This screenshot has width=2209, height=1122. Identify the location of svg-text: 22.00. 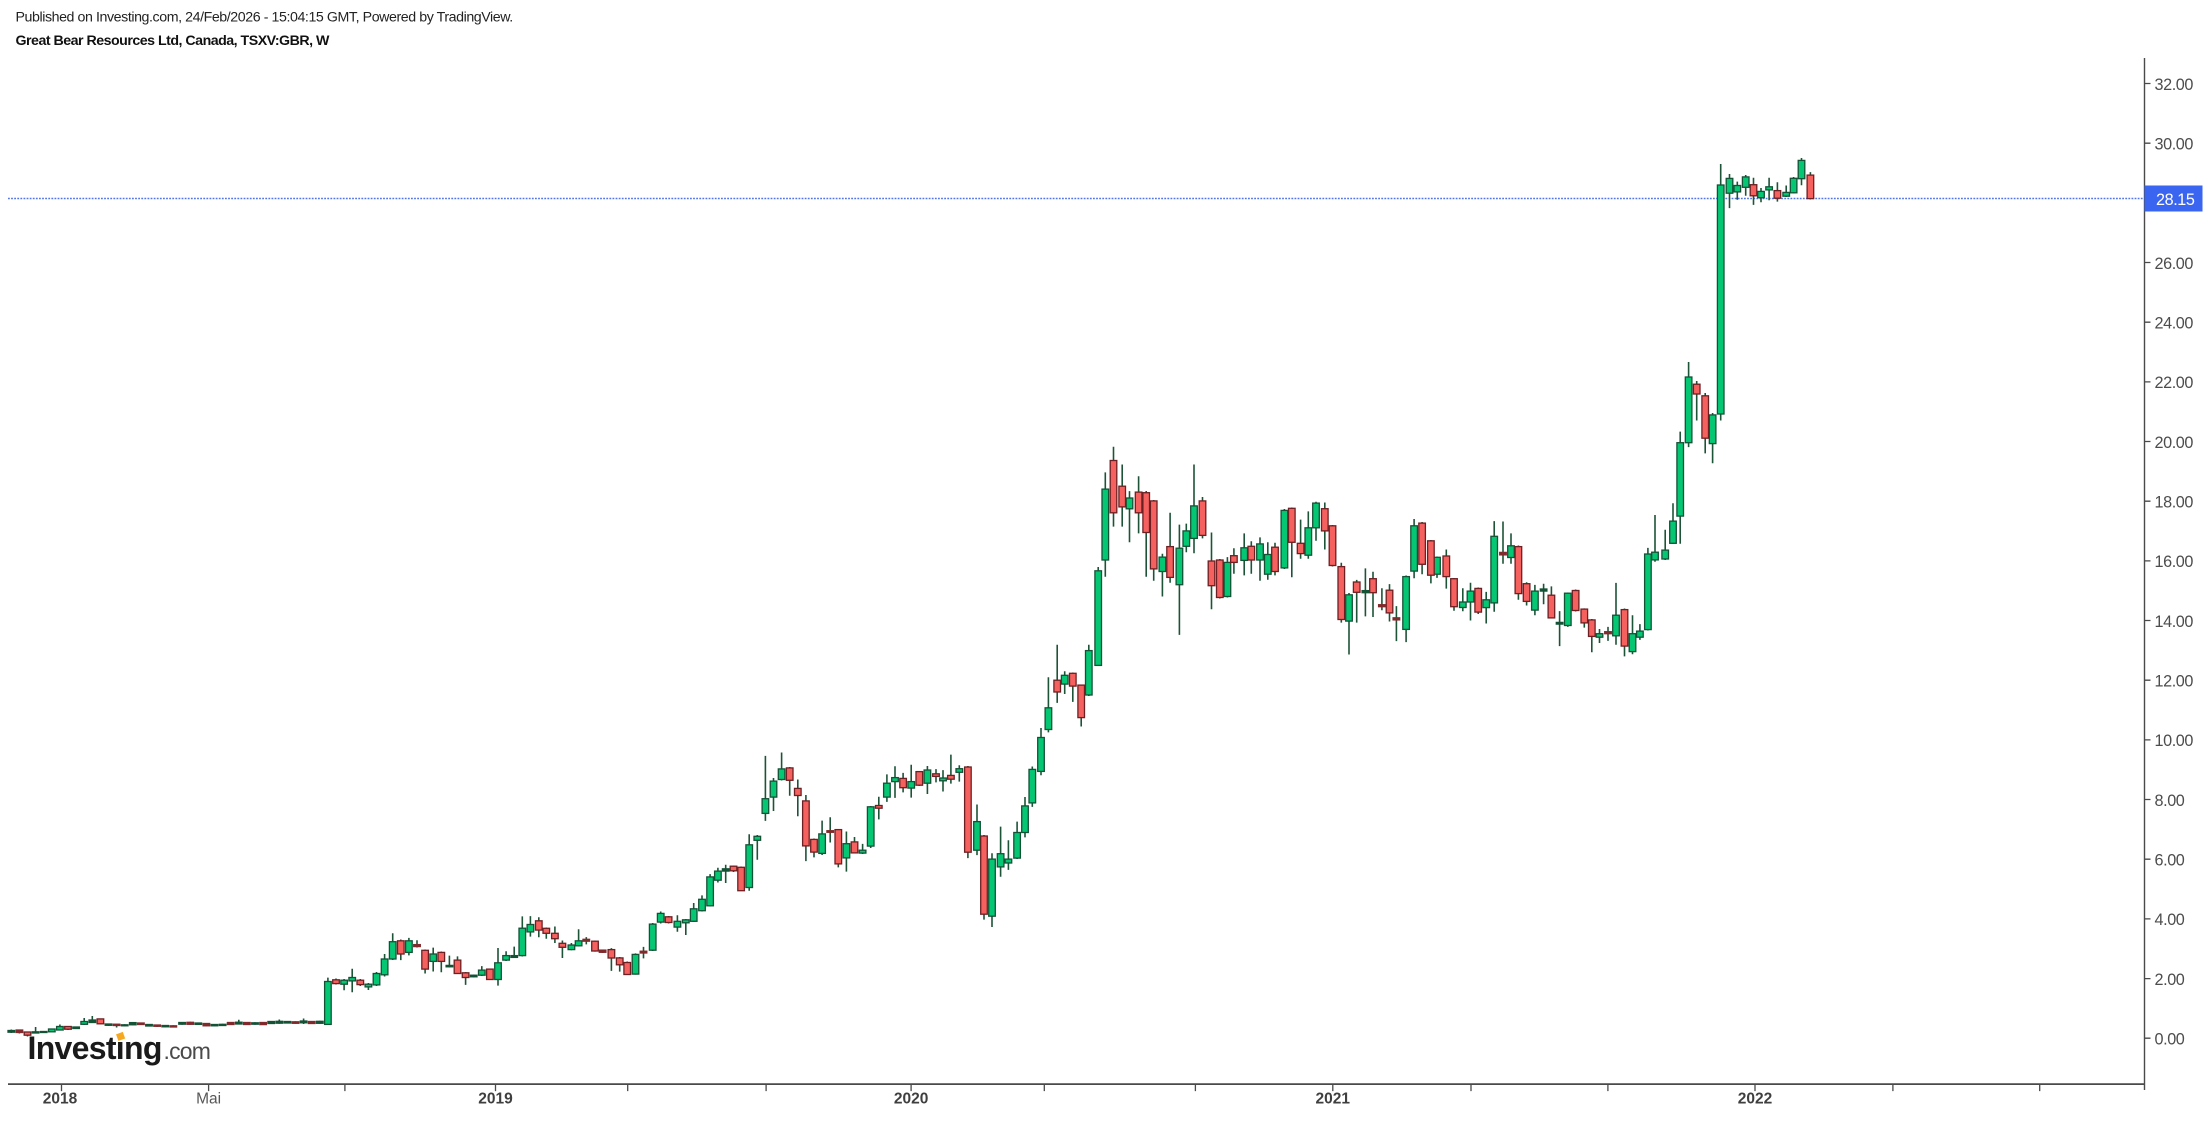
(2174, 383).